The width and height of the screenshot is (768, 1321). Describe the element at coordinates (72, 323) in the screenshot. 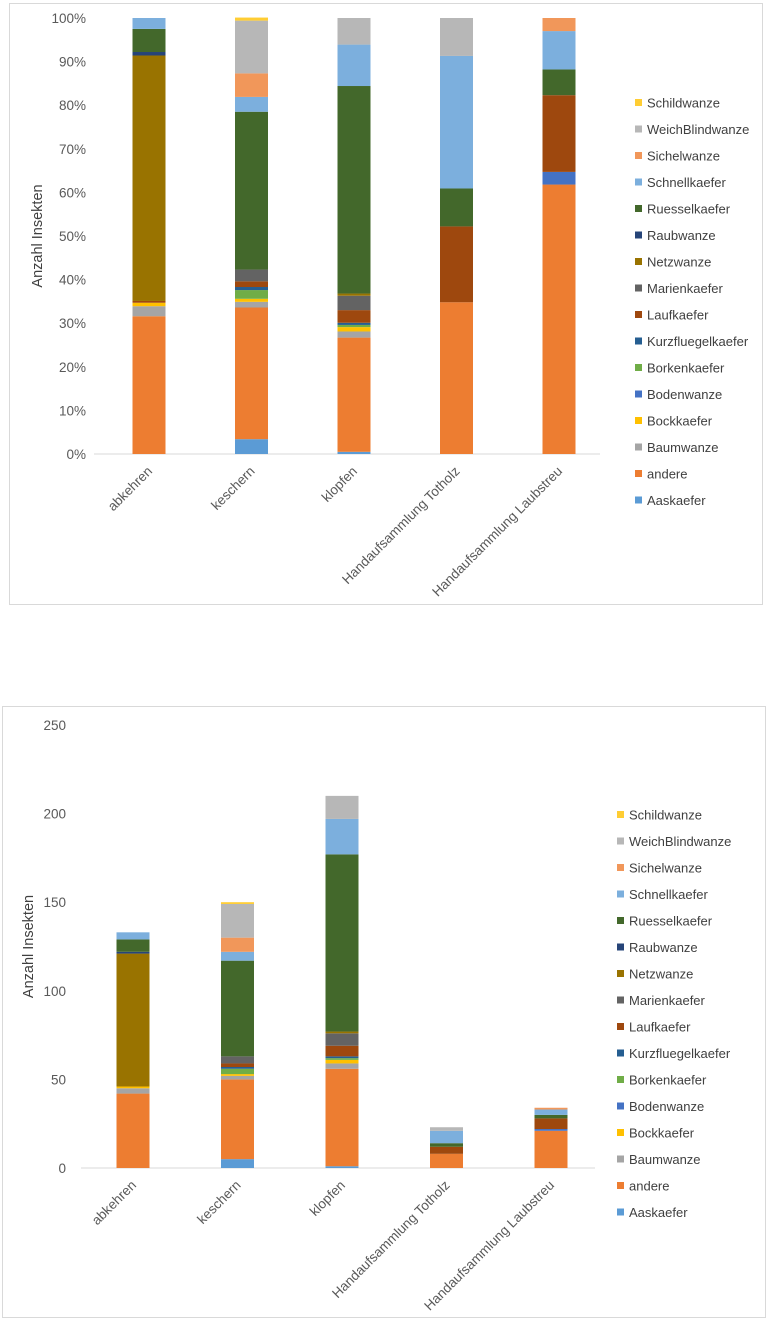

I see `y-tick-label: 30%` at that location.